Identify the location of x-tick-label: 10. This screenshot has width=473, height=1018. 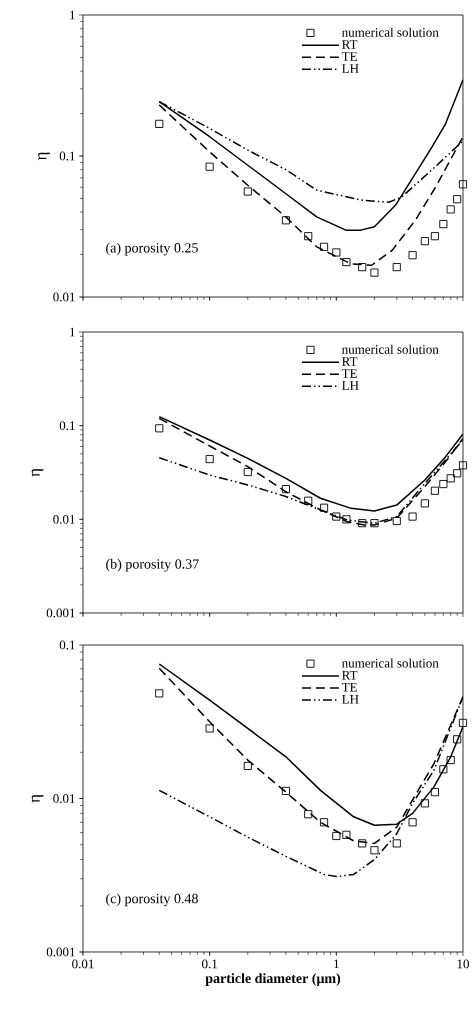
(463, 964).